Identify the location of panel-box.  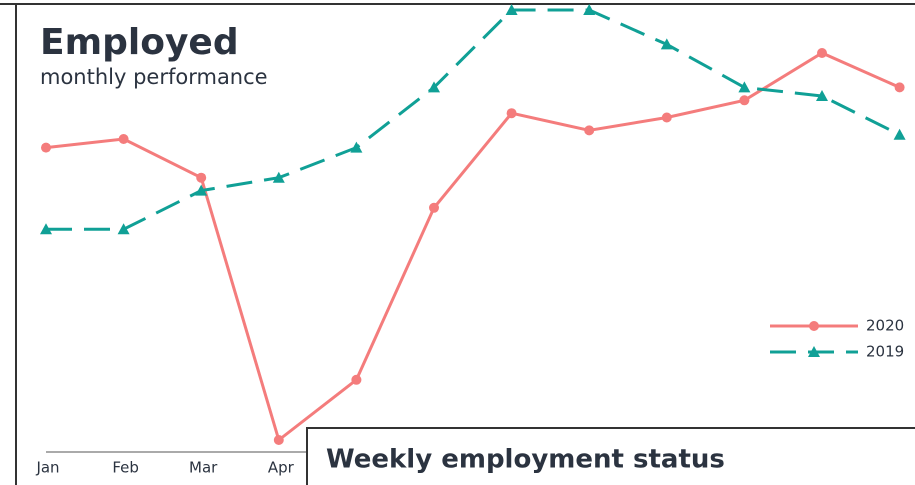
(610, 456).